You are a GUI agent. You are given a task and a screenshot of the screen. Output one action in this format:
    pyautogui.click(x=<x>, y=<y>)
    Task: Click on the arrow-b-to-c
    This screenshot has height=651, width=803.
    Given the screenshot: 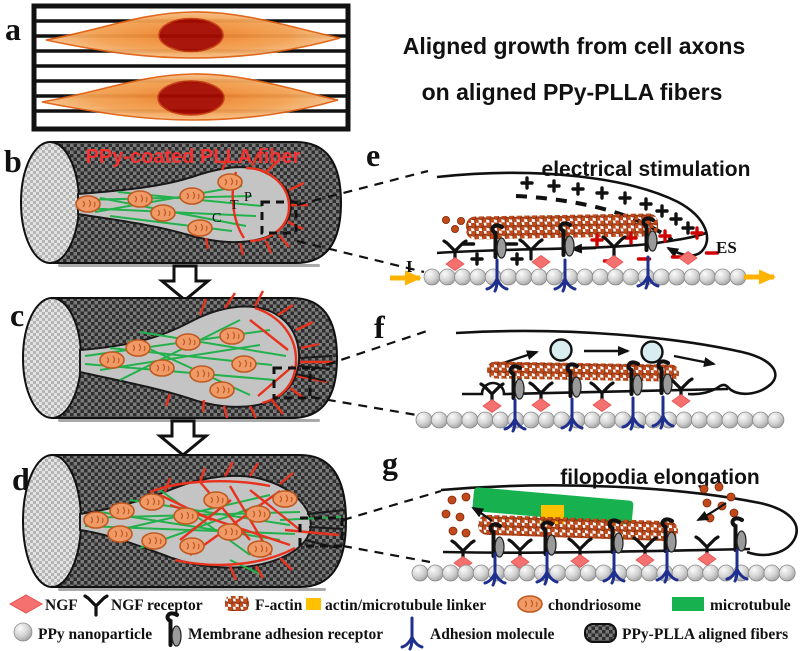 What is the action you would take?
    pyautogui.click(x=185, y=283)
    